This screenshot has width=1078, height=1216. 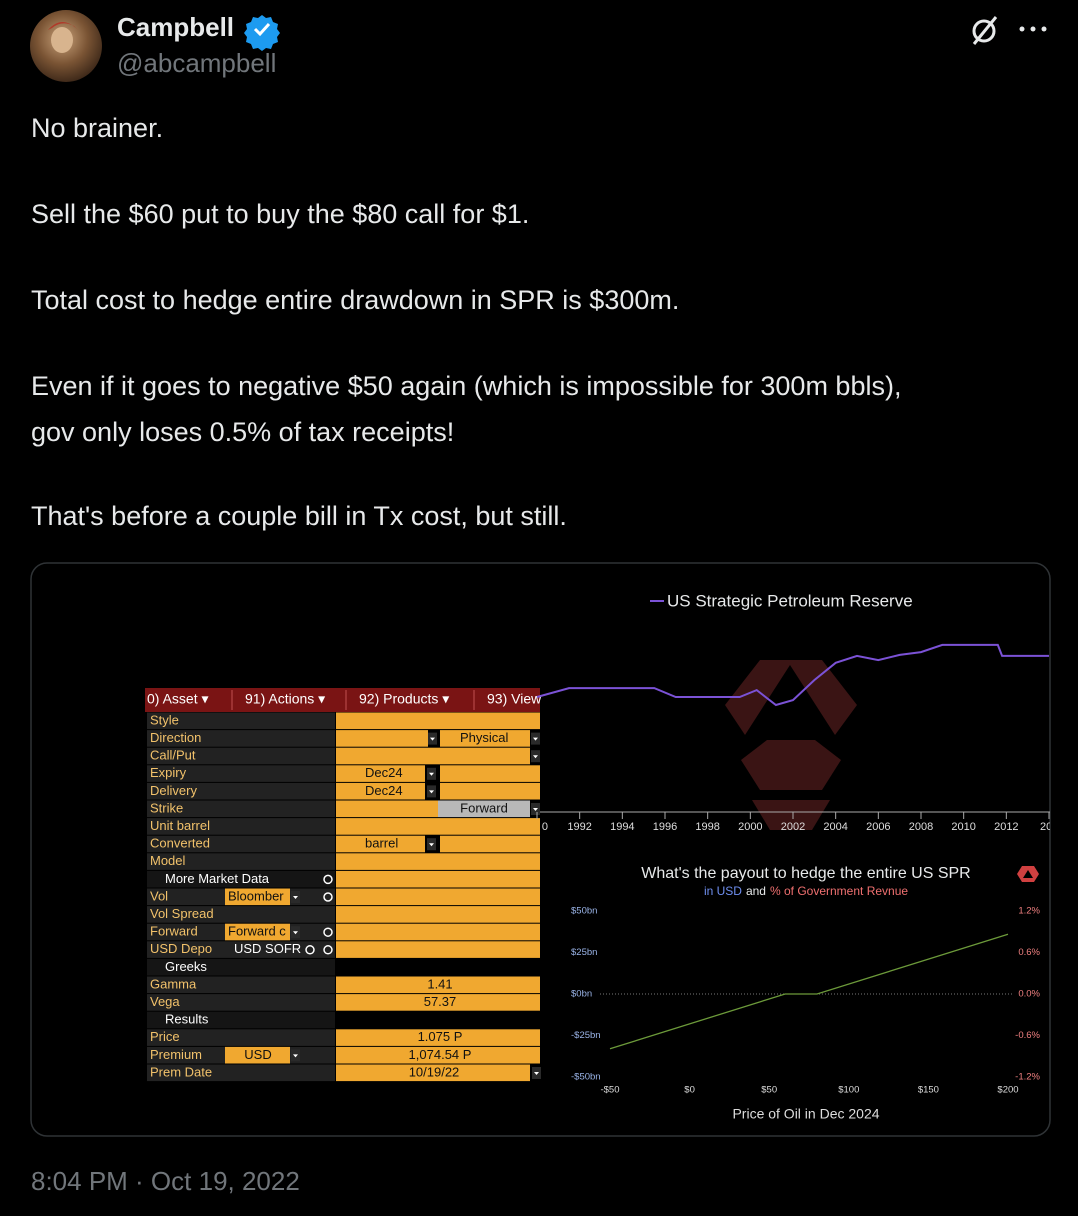 I want to click on payout-line, so click(x=809, y=991).